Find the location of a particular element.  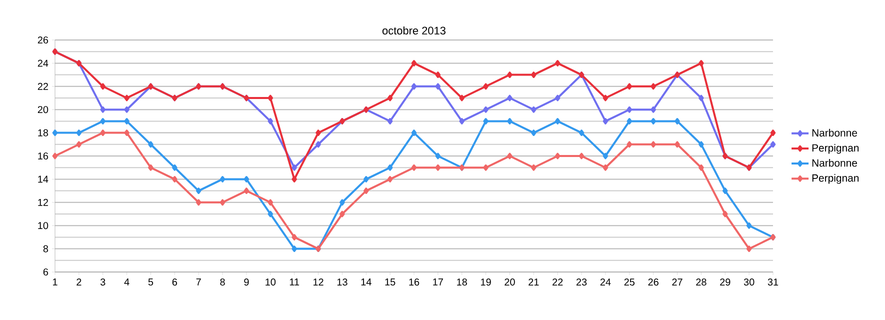

y-tick-label: 16 is located at coordinates (43, 156).